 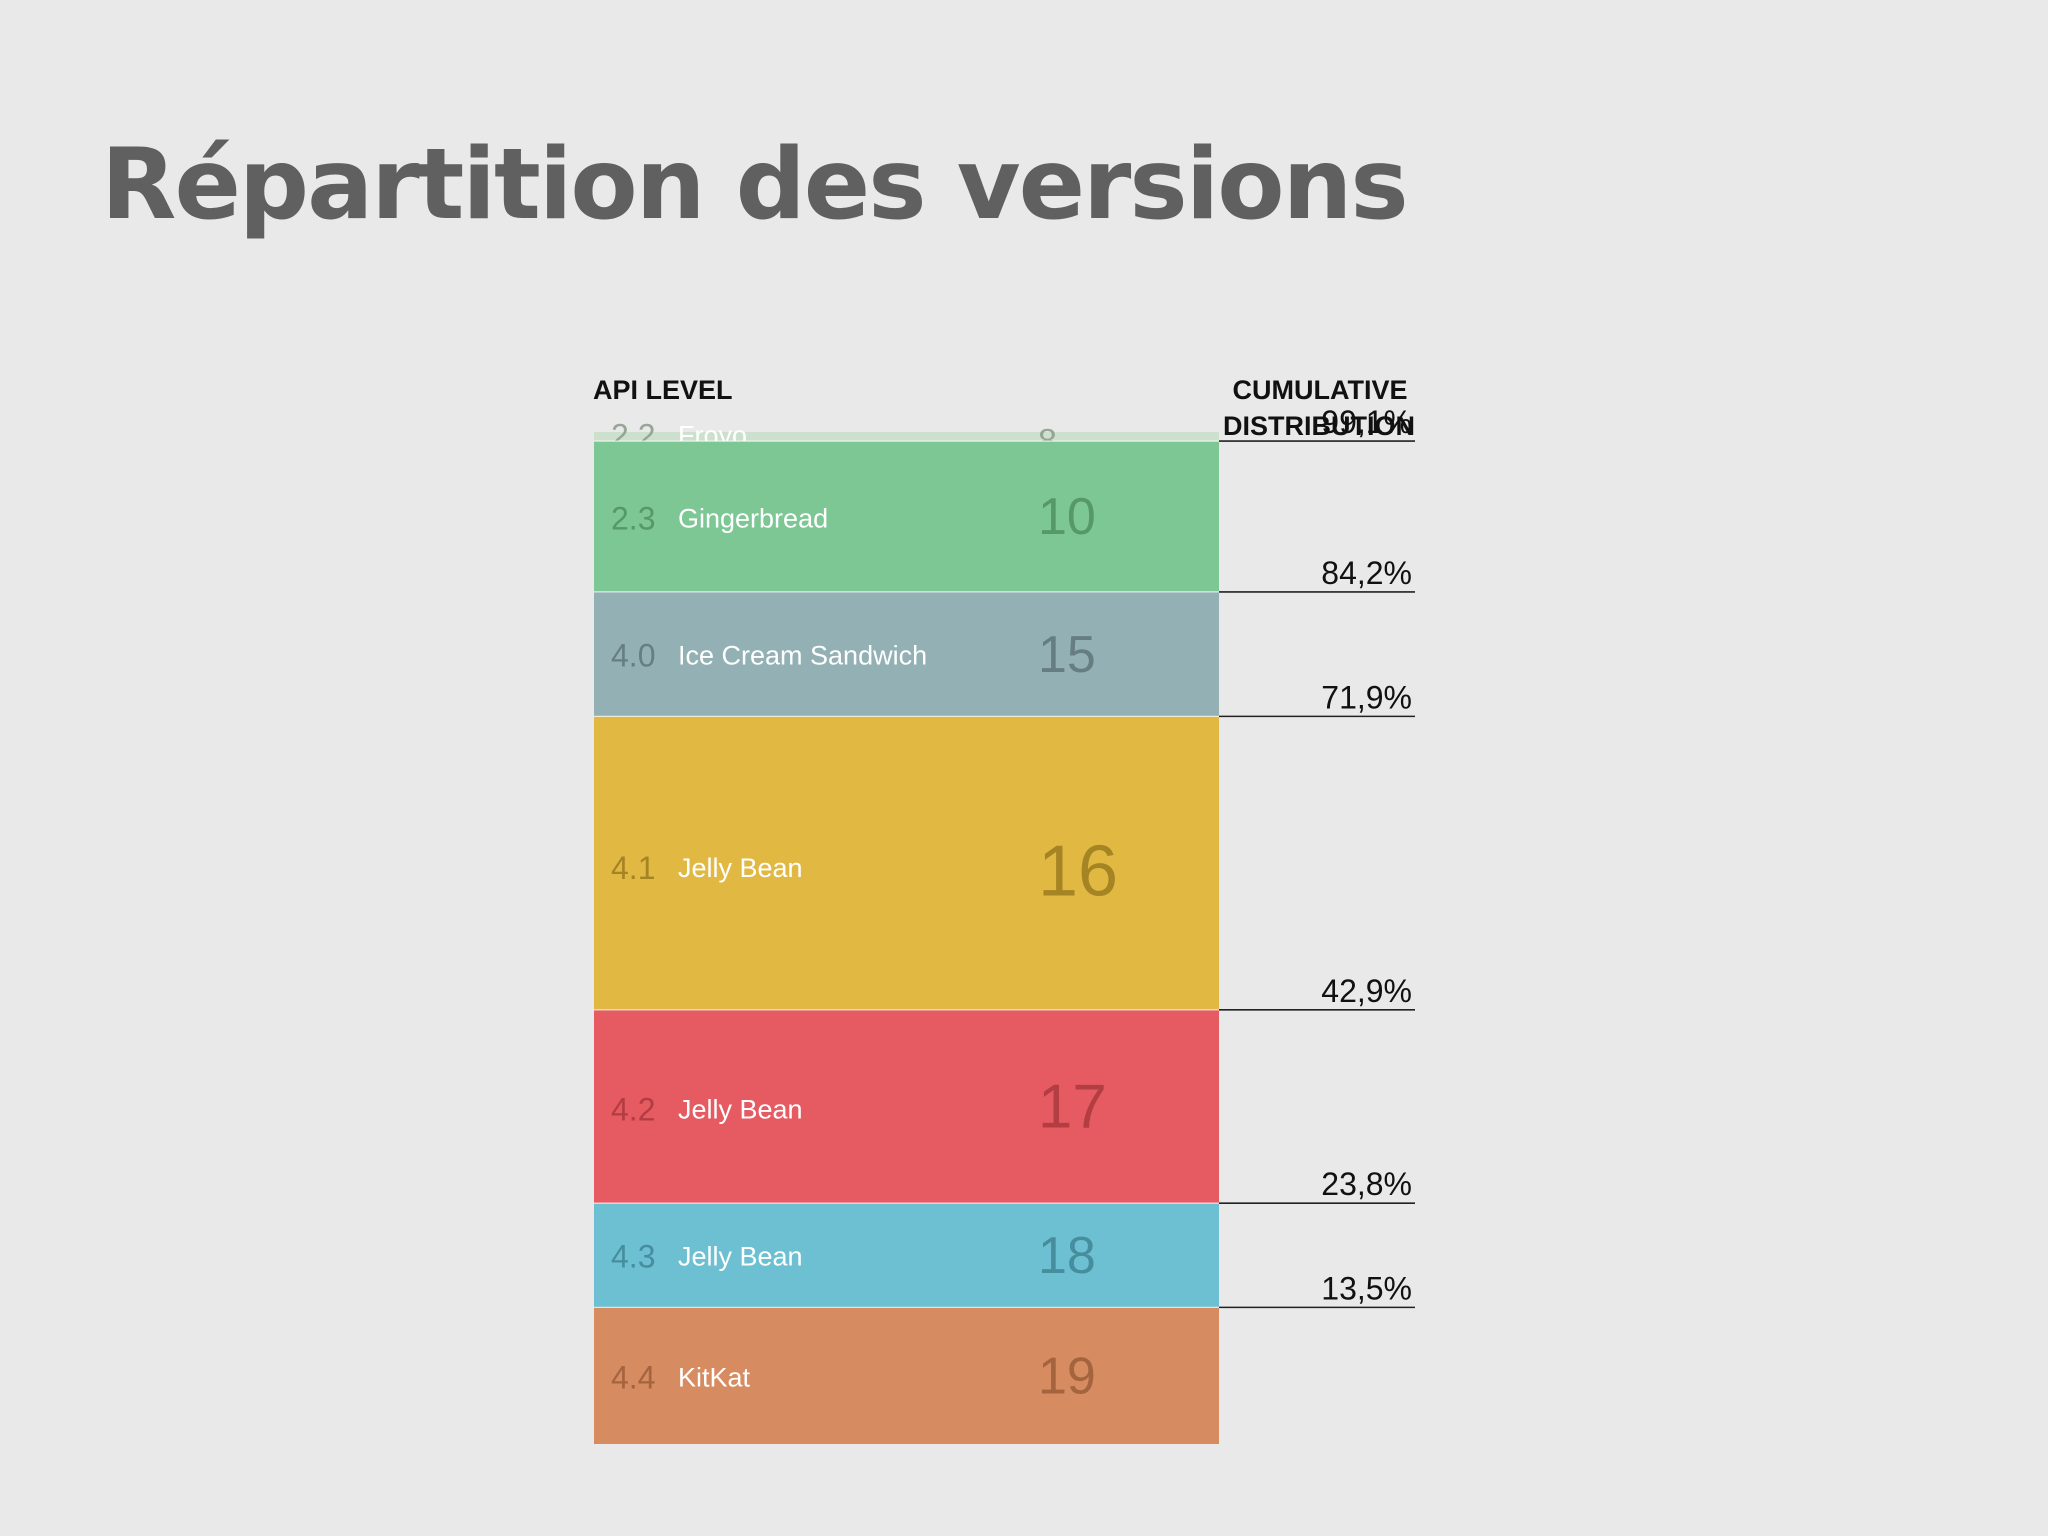 I want to click on segment-api-level: 18, so click(x=1067, y=1256).